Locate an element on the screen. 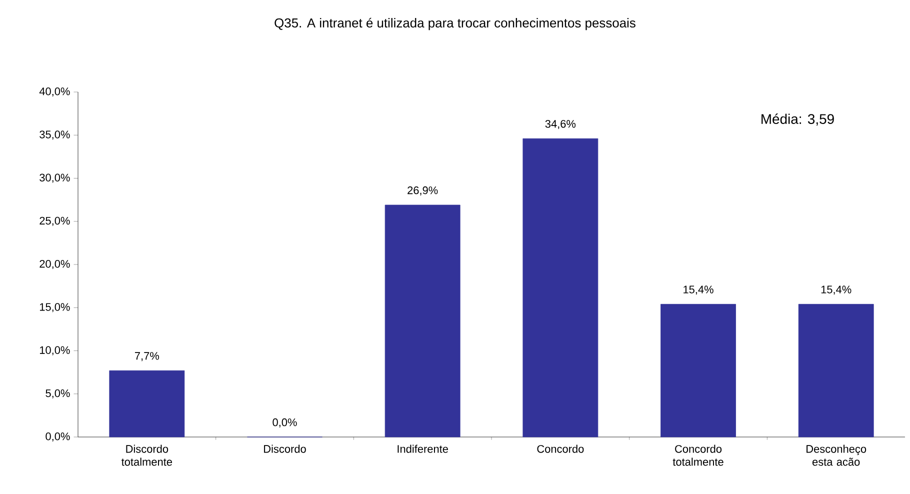 The width and height of the screenshot is (910, 494). annotation: Média: 3,59 is located at coordinates (798, 120).